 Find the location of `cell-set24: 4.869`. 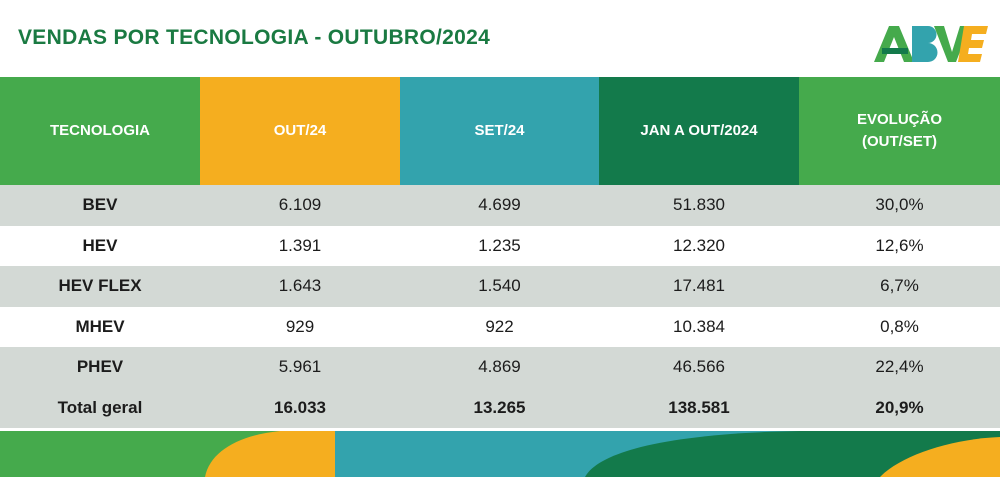

cell-set24: 4.869 is located at coordinates (499, 367).